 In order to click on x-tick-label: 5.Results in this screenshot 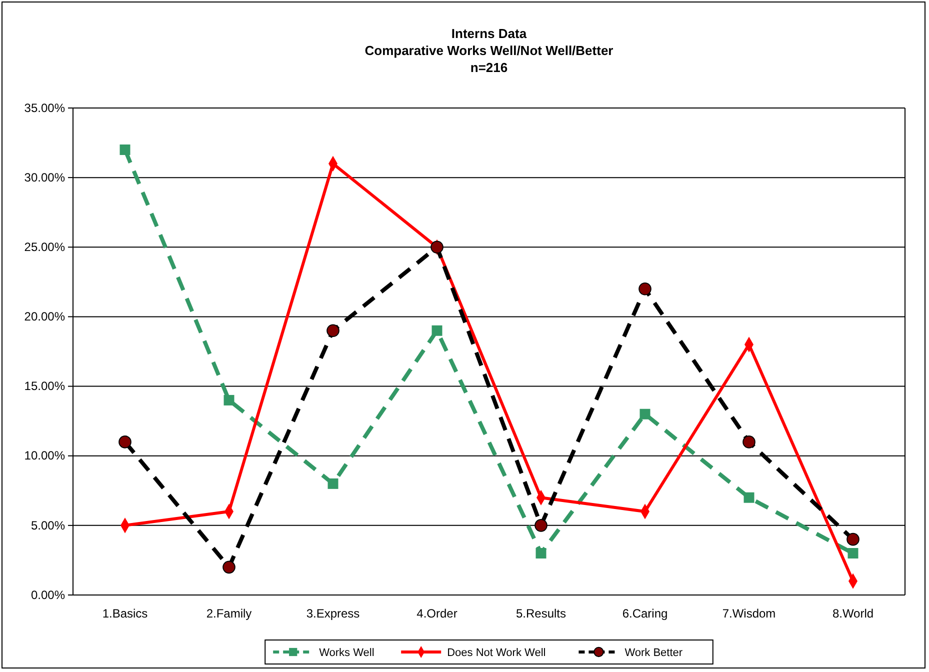, I will do `click(541, 613)`.